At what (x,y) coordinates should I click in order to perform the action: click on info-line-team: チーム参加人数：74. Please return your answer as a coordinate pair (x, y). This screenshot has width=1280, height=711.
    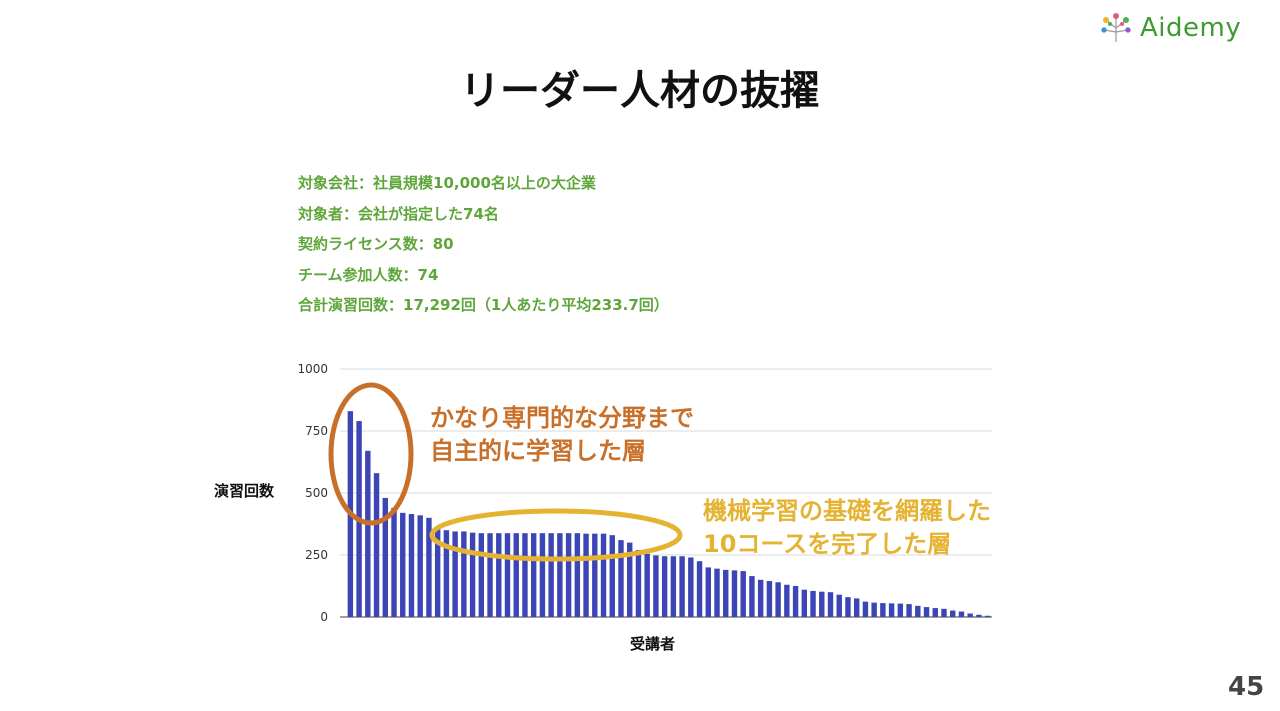
    Looking at the image, I should click on (368, 274).